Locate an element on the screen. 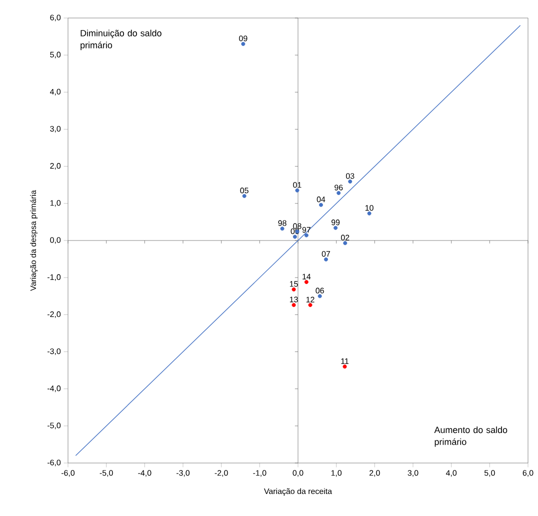 The height and width of the screenshot is (516, 538). annotation: Diminuição do saldo primário is located at coordinates (121, 40).